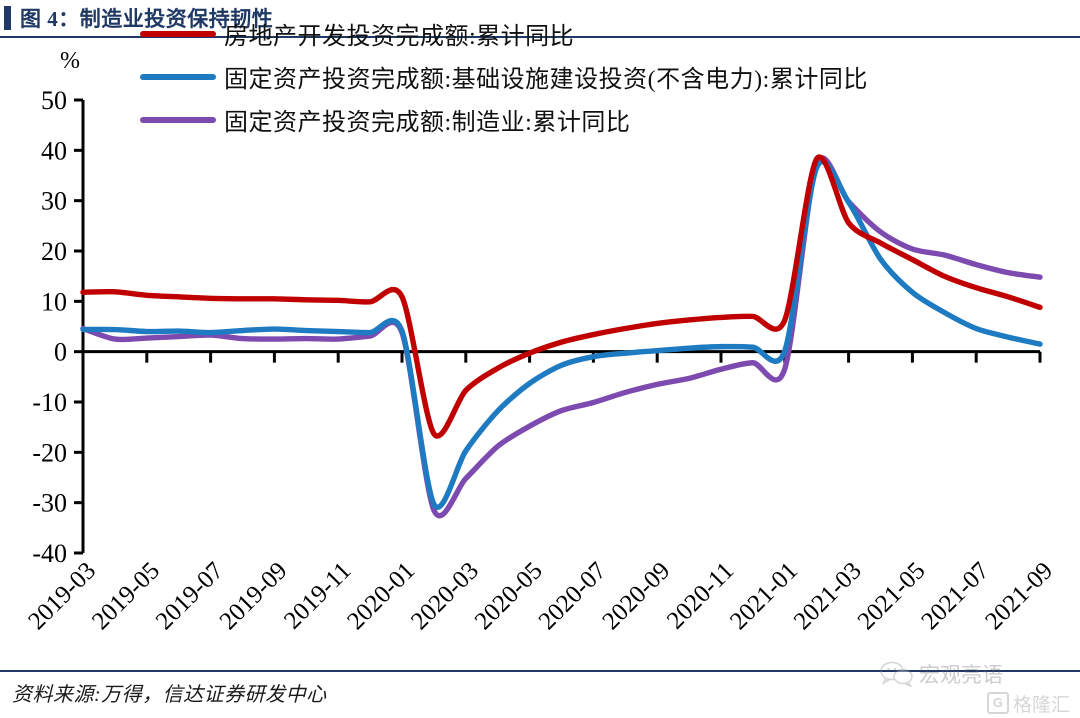 The image size is (1080, 718). I want to click on x-tick-label: 2020-11, so click(700, 595).